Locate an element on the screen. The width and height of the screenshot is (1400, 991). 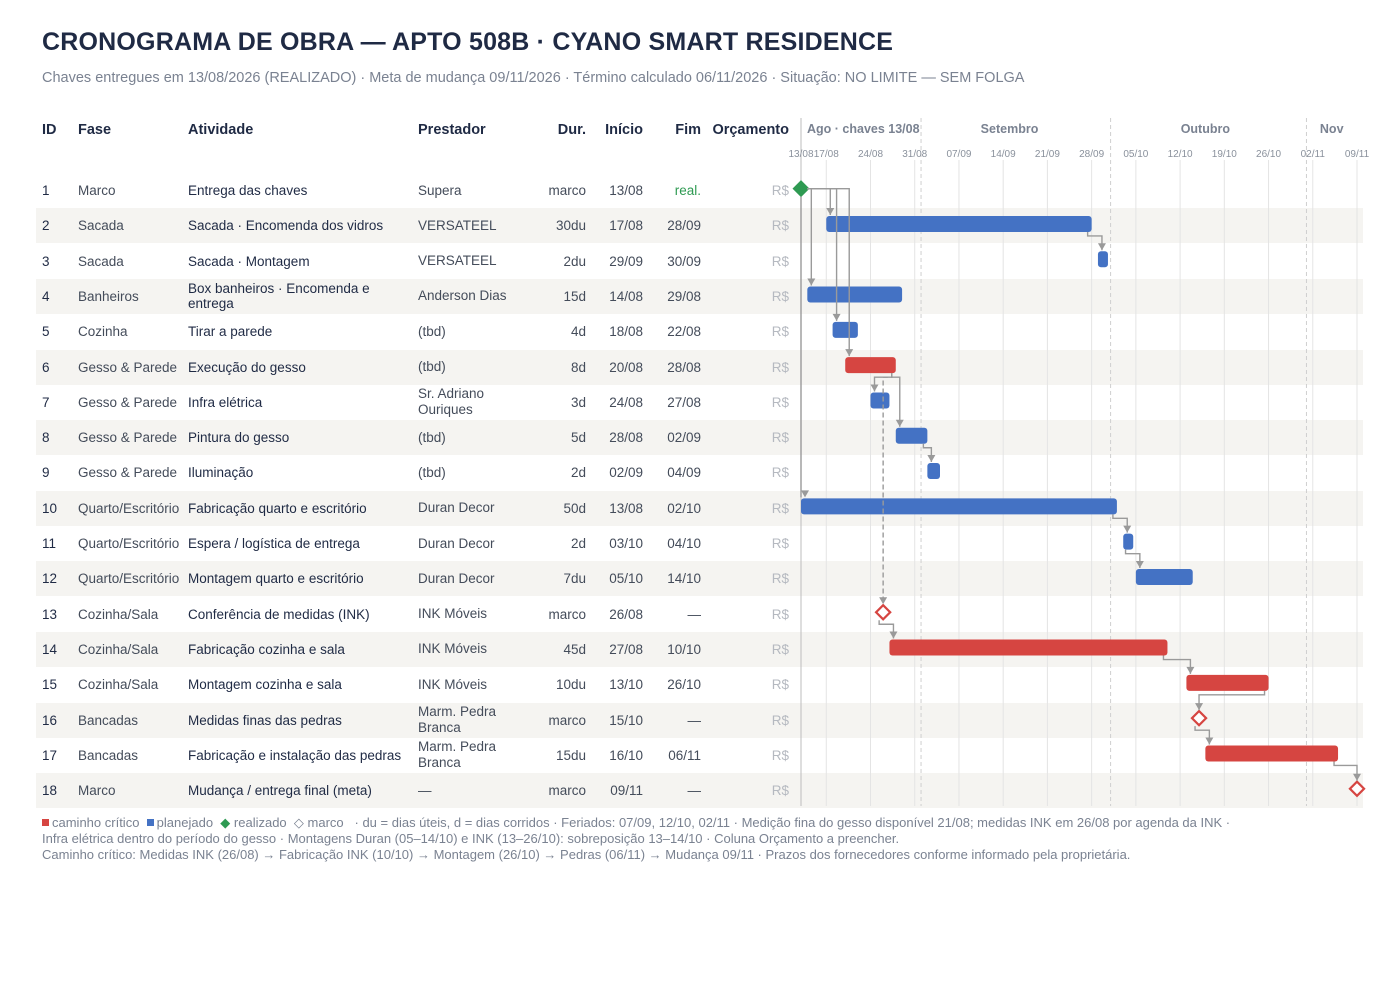
task-fase: Marco is located at coordinates (97, 190).